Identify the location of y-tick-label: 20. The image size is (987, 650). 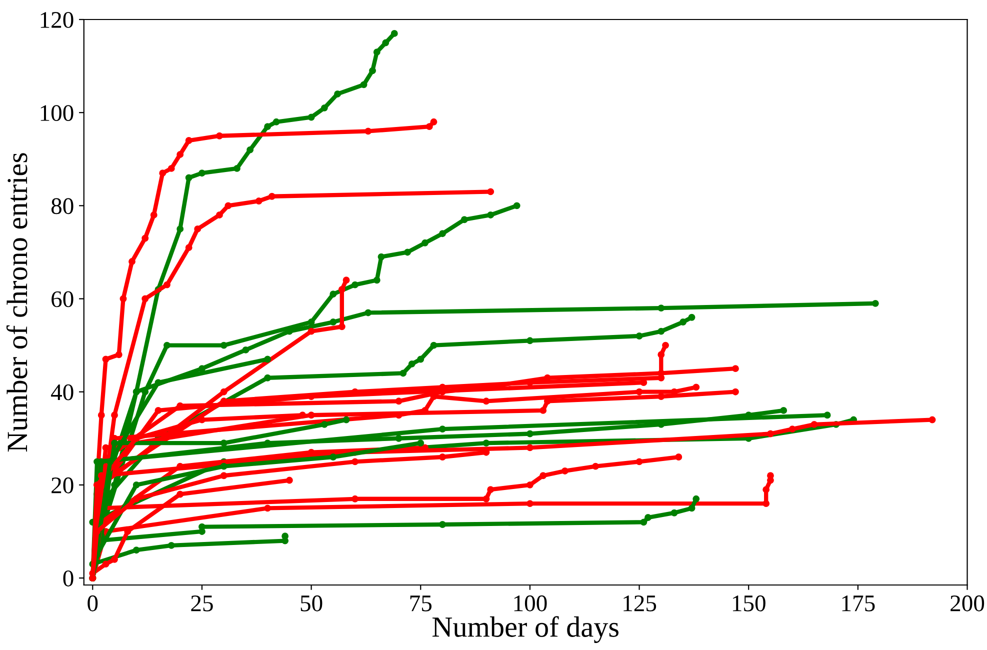
(63, 485).